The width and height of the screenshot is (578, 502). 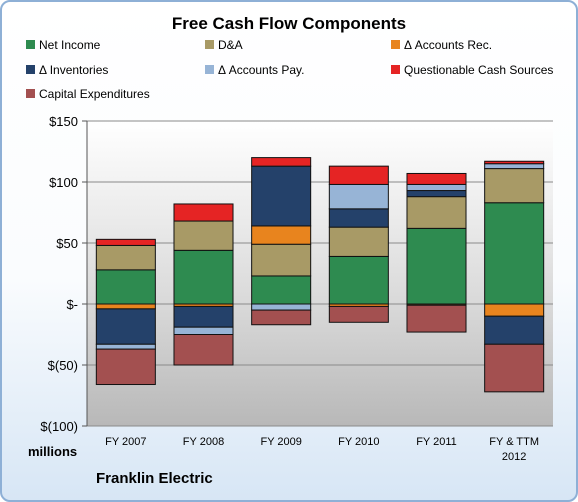 I want to click on company-label: Franklin Electric, so click(x=154, y=478).